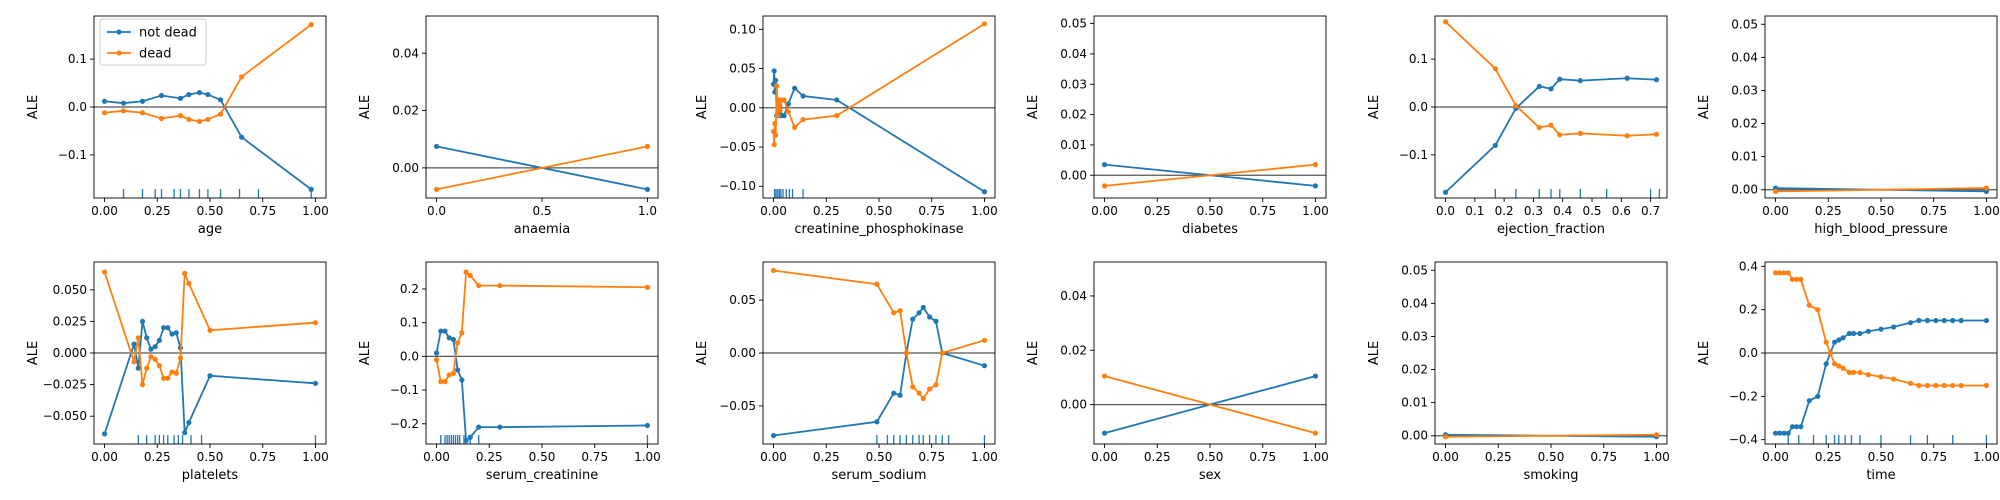 This screenshot has height=500, width=2000. What do you see at coordinates (1504, 211) in the screenshot?
I see `x-tick-label: 0.2` at bounding box center [1504, 211].